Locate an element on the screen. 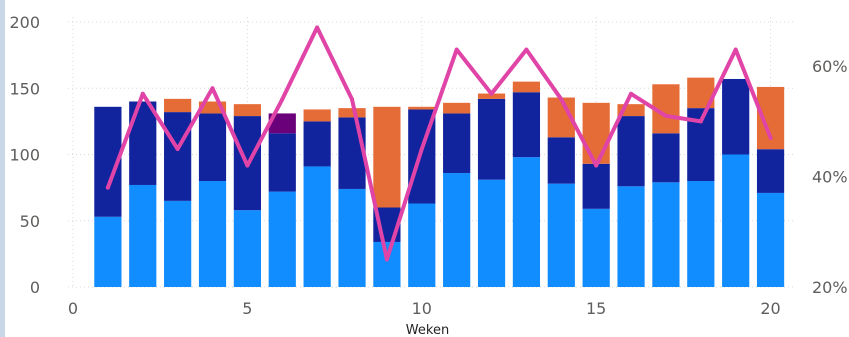 This screenshot has width=849, height=337. y-axis: 0 50 100 150 200 is located at coordinates (24, 155).